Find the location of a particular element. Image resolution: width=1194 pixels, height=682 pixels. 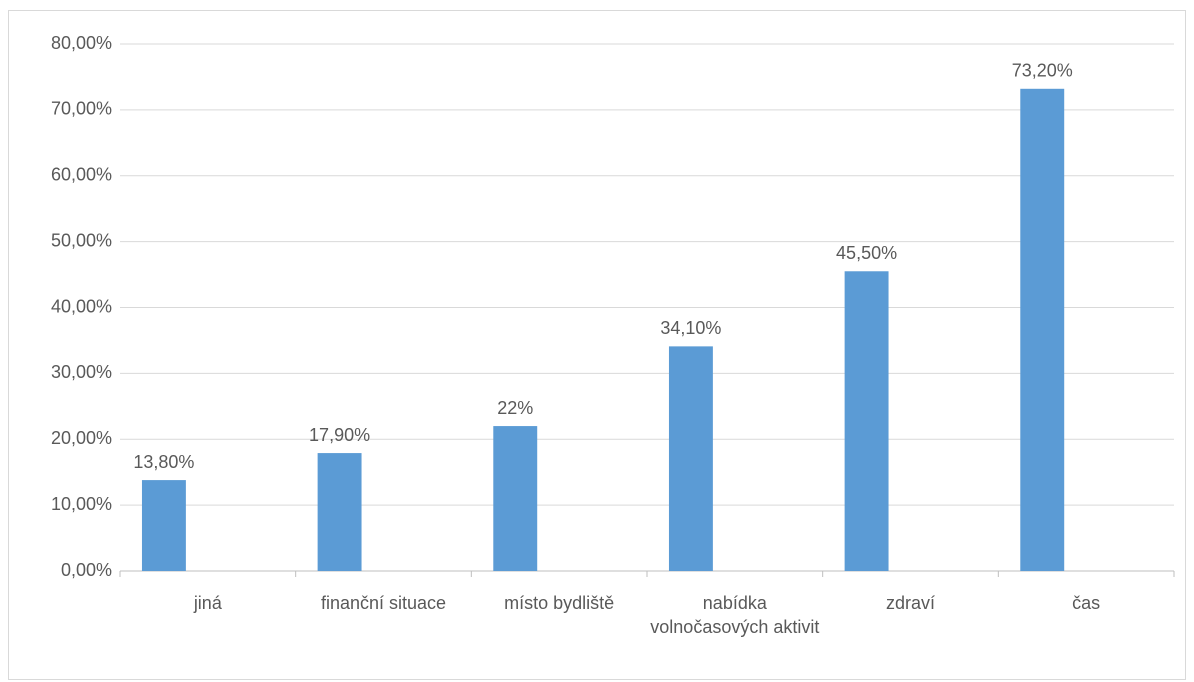

y-tick-label: 30,00% is located at coordinates (81, 372).